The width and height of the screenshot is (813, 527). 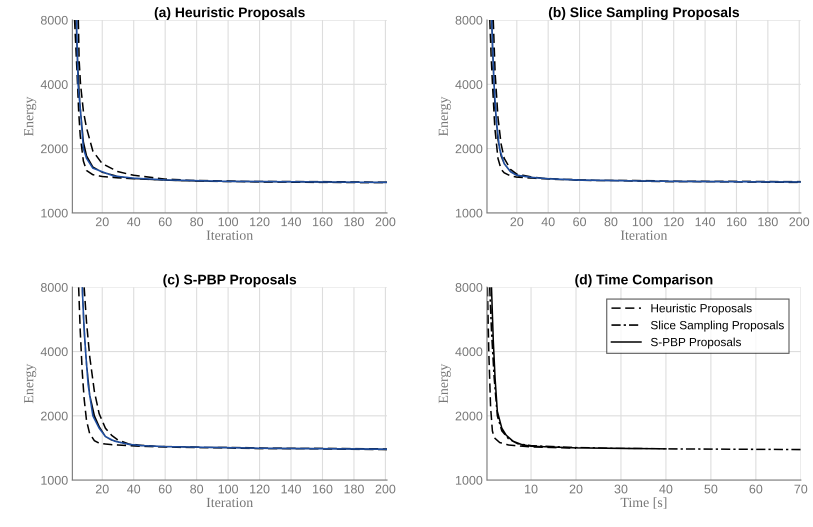 What do you see at coordinates (644, 13) in the screenshot?
I see `chart-title: (b) Slice Sampling Proposals` at bounding box center [644, 13].